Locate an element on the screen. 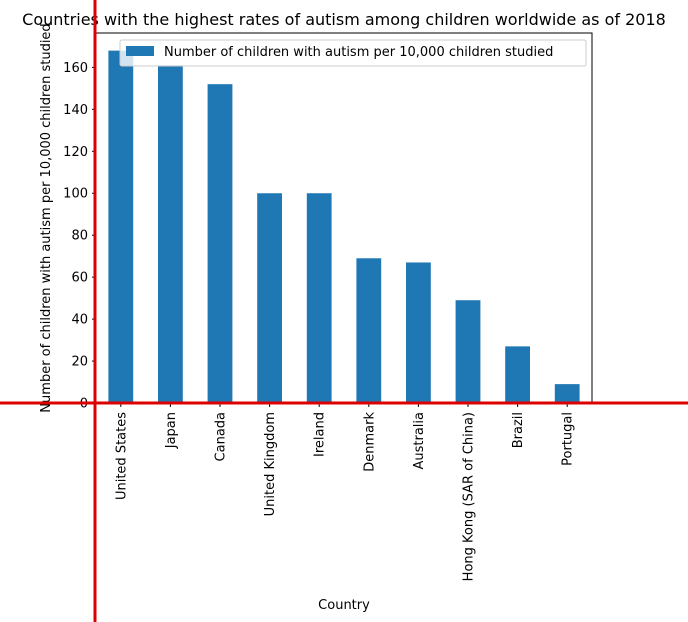 Image resolution: width=688 pixels, height=622 pixels. y-tick-label: 40 is located at coordinates (79, 320).